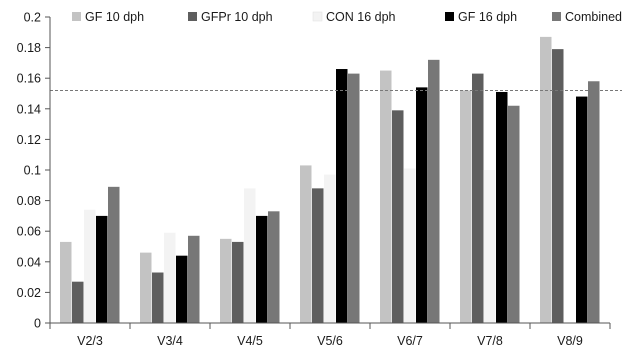  Describe the element at coordinates (29, 201) in the screenshot. I see `y-tick-label-4: 0.08` at that location.